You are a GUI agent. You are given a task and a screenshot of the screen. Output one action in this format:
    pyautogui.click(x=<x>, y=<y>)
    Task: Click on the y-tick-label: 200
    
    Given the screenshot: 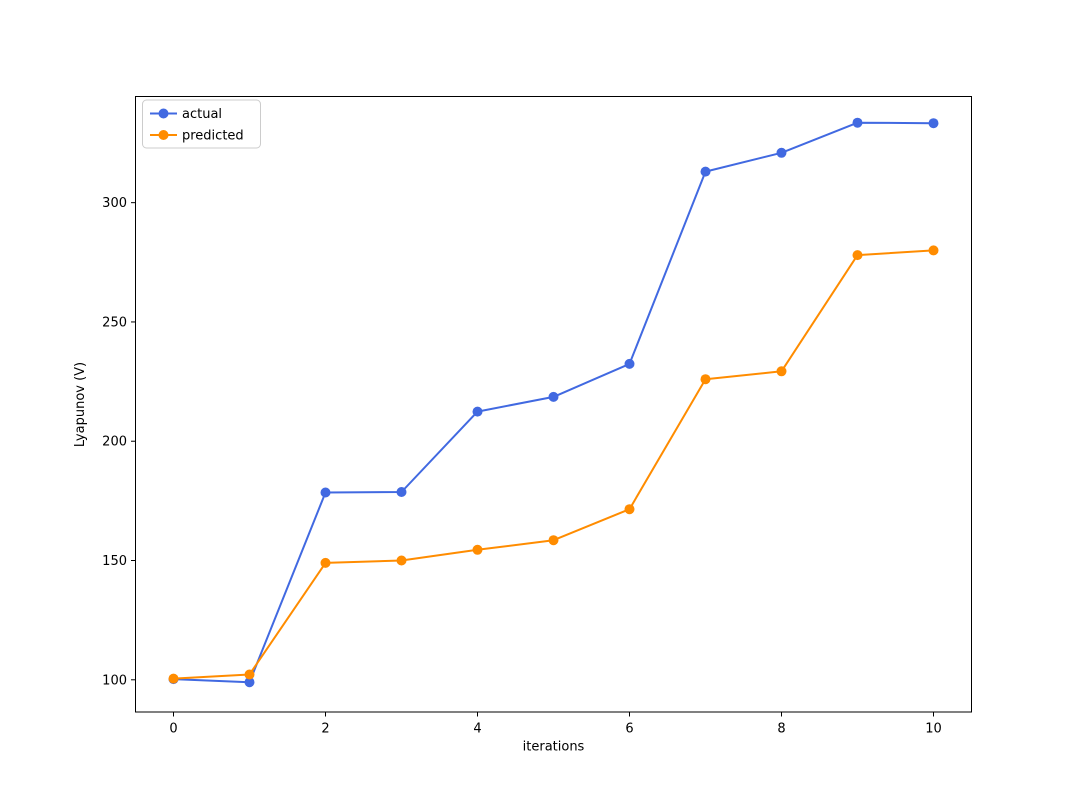 What is the action you would take?
    pyautogui.click(x=114, y=442)
    